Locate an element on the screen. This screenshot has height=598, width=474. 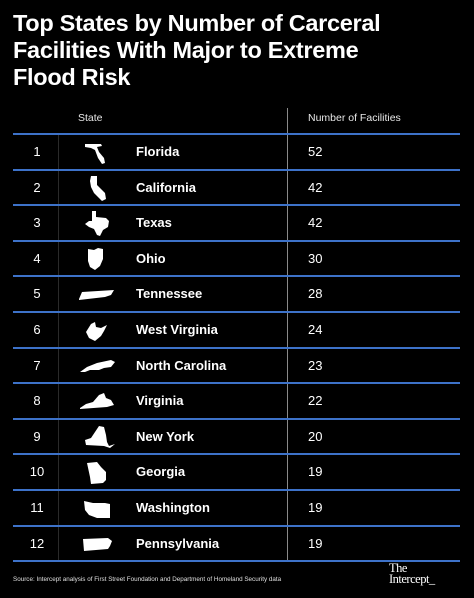
state-name: Ohio is located at coordinates (151, 258).